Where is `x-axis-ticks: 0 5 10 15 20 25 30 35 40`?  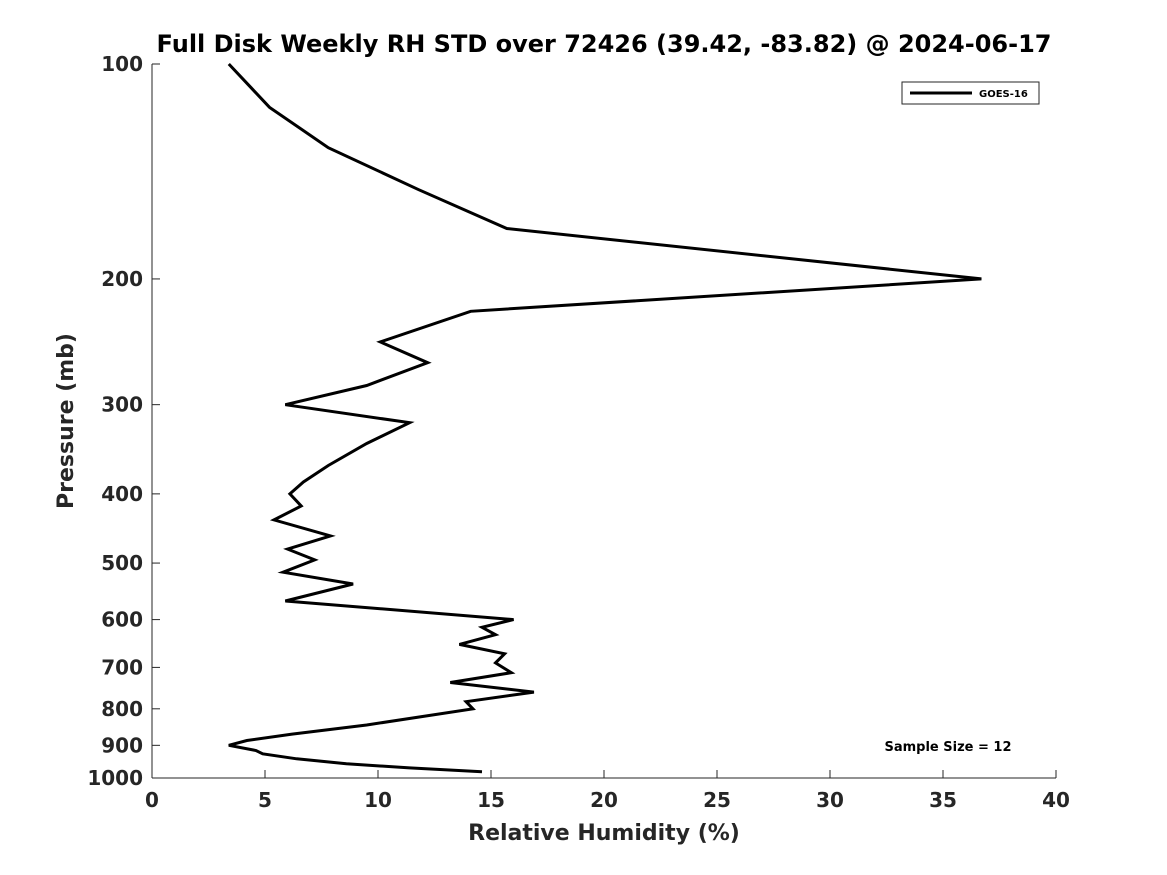
x-axis-ticks: 0 5 10 15 20 25 30 35 40 is located at coordinates (607, 791).